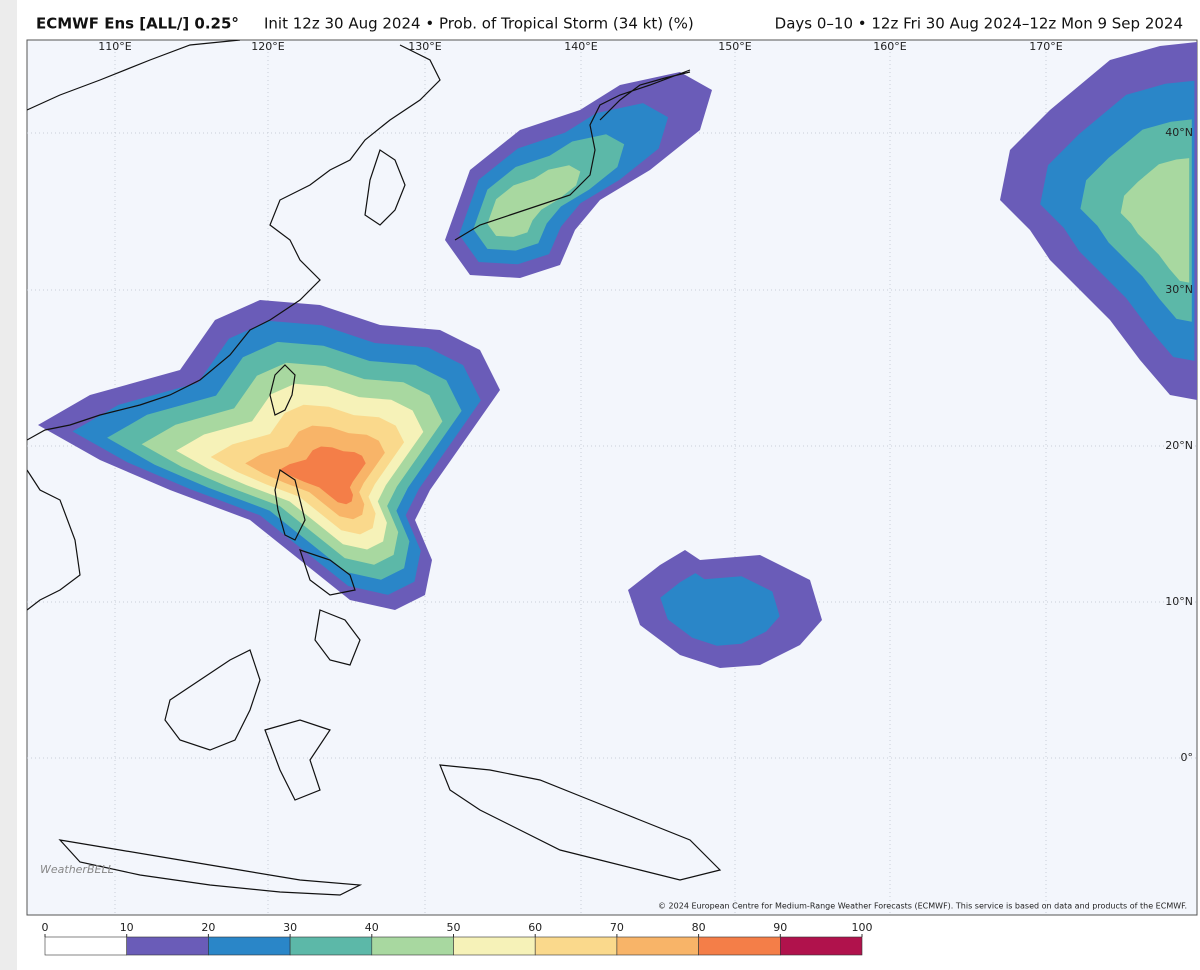  I want to click on watermark: WeatherBELL, so click(77, 869).